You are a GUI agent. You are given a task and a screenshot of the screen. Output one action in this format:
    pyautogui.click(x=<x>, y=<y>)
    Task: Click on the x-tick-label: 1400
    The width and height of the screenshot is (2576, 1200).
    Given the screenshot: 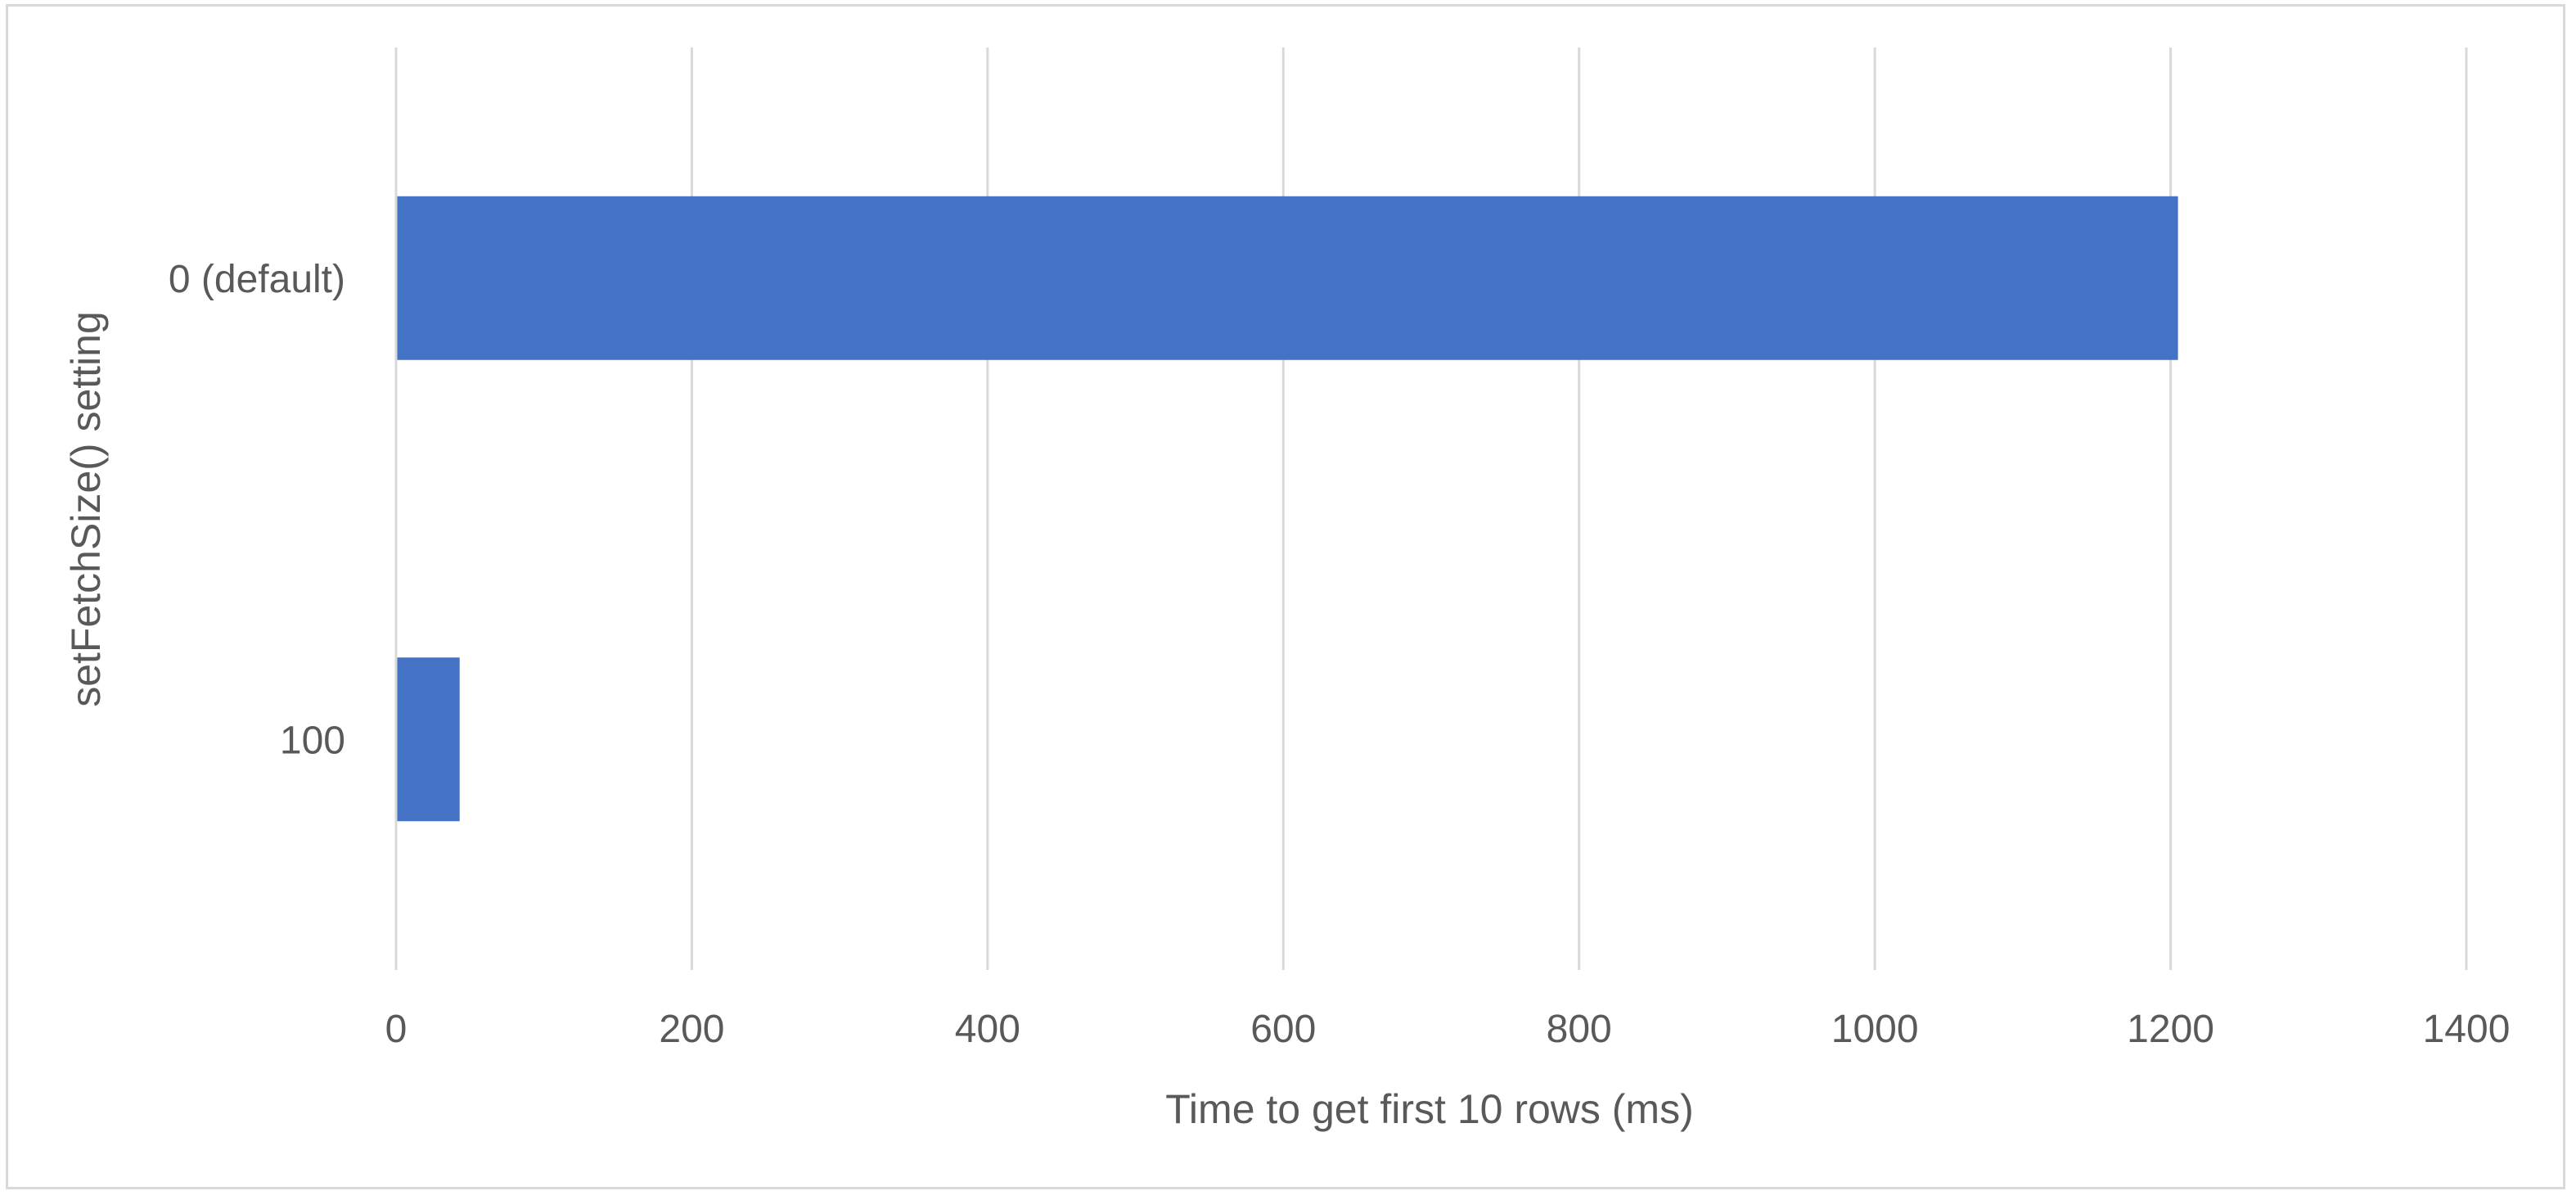 What is the action you would take?
    pyautogui.click(x=2467, y=1029)
    